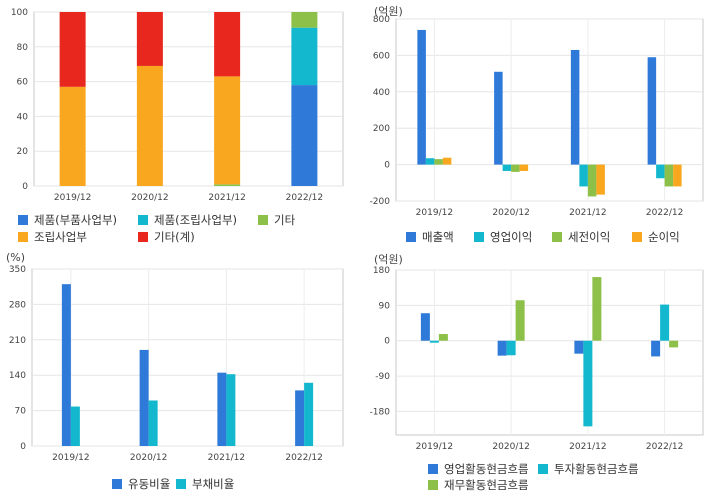 Image resolution: width=720 pixels, height=496 pixels. I want to click on legend-item: 기타(계), so click(166, 237).